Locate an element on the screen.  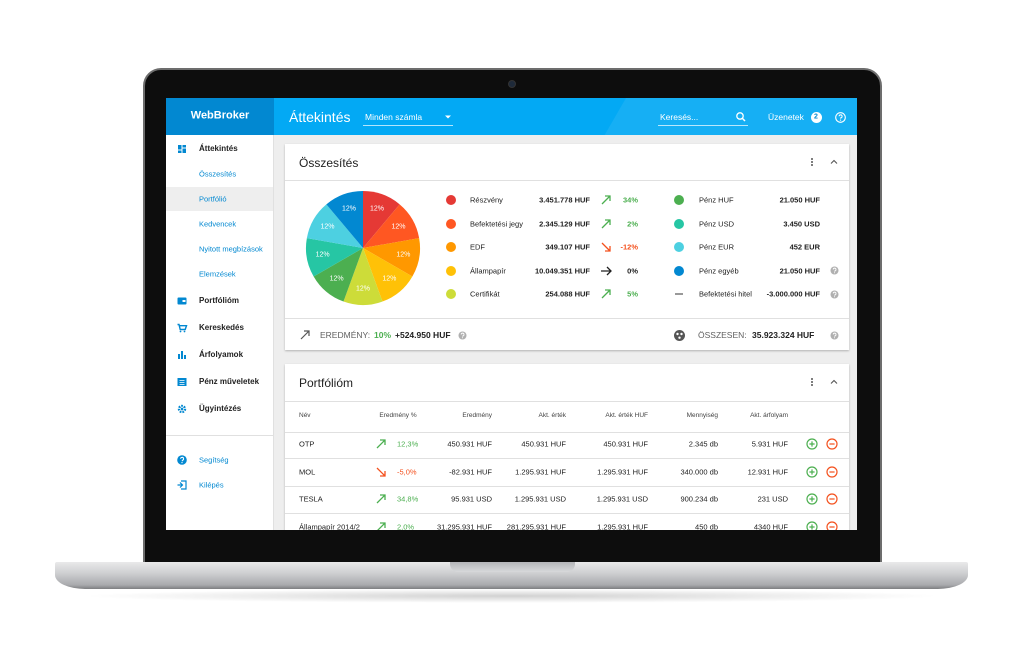
total-value: 35.923.324 HUF is located at coordinates (783, 334).